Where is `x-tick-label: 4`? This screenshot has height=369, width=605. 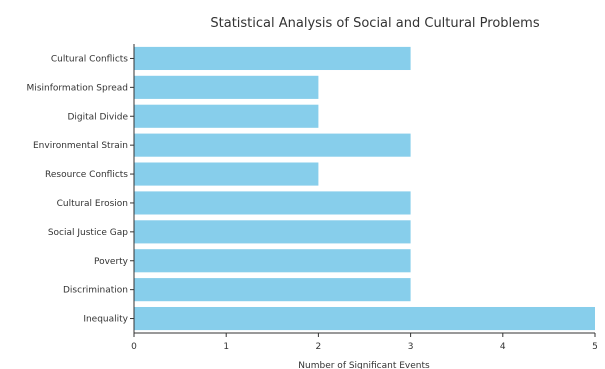 x-tick-label: 4 is located at coordinates (503, 347).